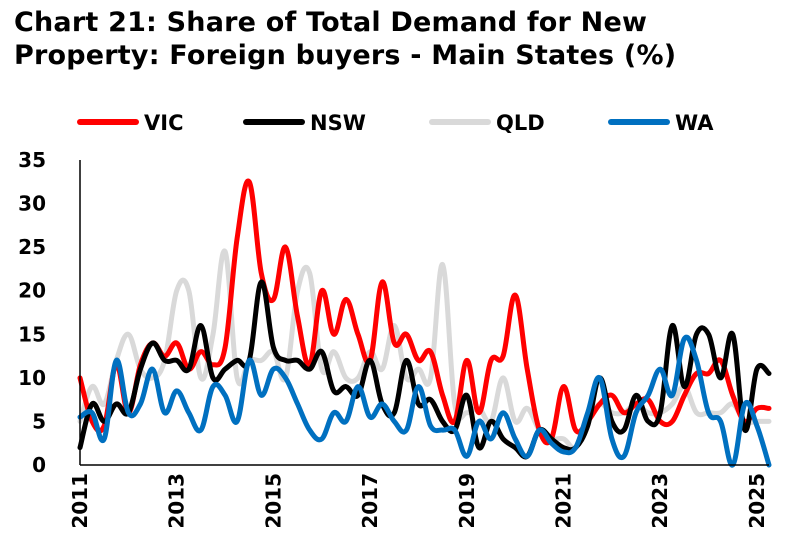  Describe the element at coordinates (520, 123) in the screenshot. I see `legend-label-qld: QLD` at that location.